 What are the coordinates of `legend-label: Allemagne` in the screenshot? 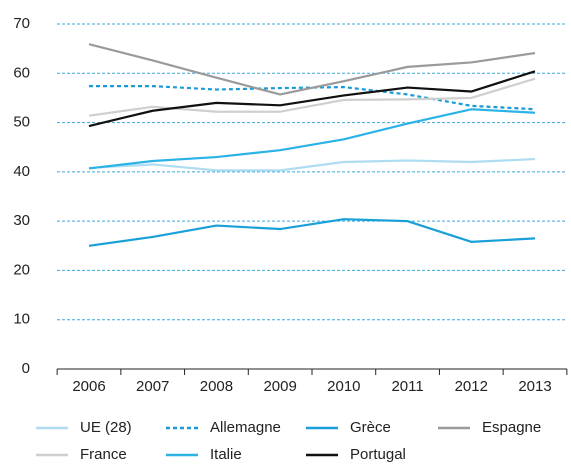 It's located at (245, 427).